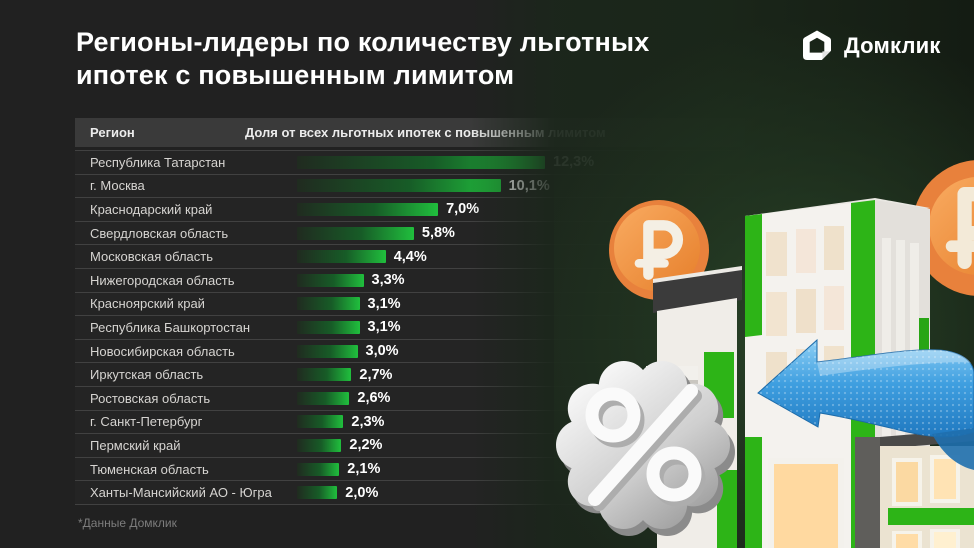 This screenshot has width=974, height=548. Describe the element at coordinates (410, 445) in the screenshot. I see `table-row: Пермский край 2,2%` at that location.